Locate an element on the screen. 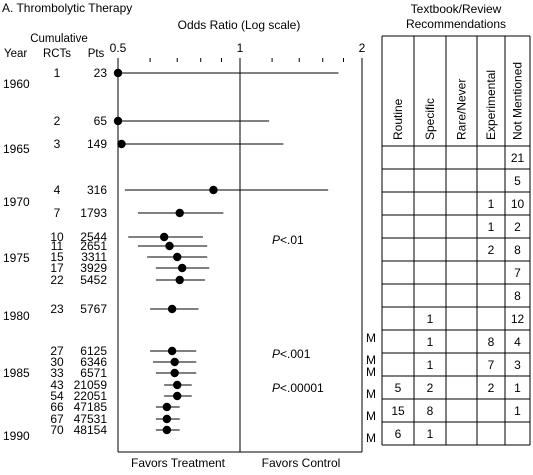 This screenshot has height=475, width=533. rcts-count: 66 is located at coordinates (57, 407).